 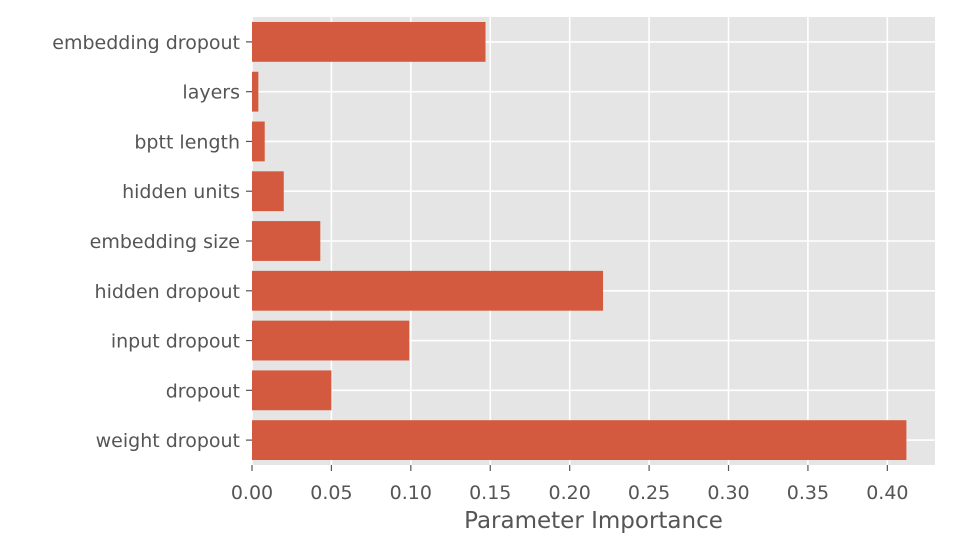 What do you see at coordinates (167, 292) in the screenshot?
I see `y-tick-label-hidden-dropout: hidden dropout` at bounding box center [167, 292].